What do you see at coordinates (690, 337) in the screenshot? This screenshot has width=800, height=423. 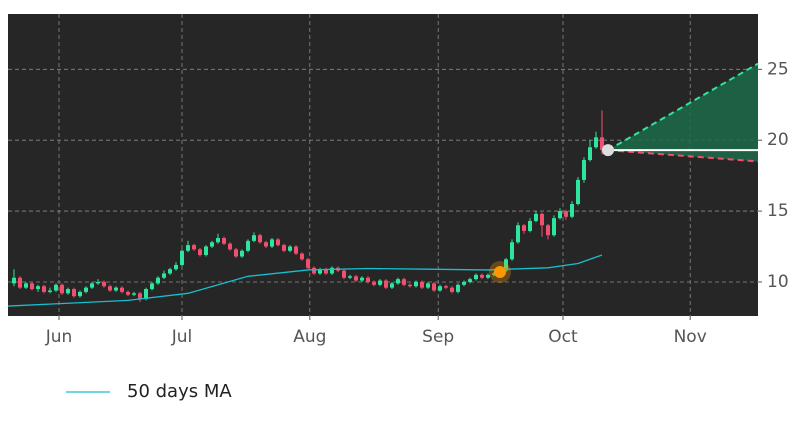 I see `x-tick-label: Nov` at bounding box center [690, 337].